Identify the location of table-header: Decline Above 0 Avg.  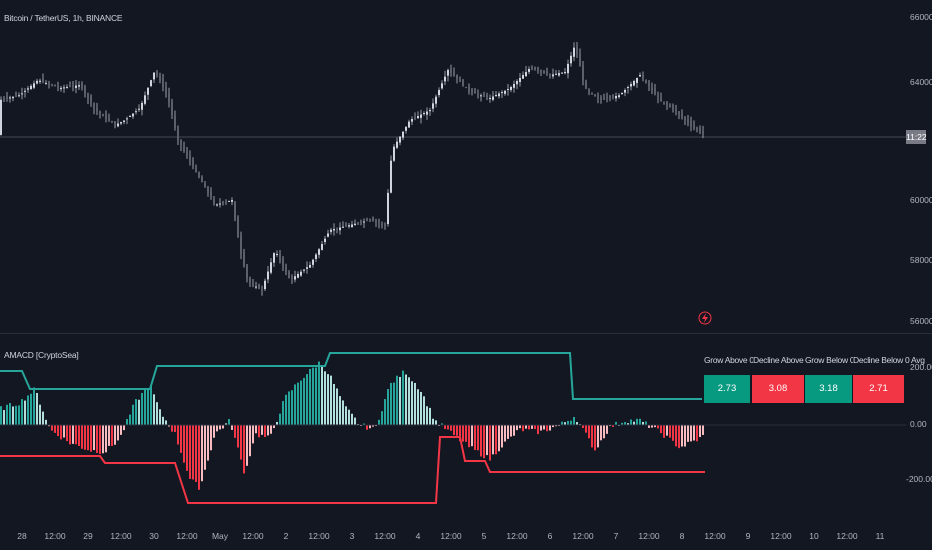
(789, 360).